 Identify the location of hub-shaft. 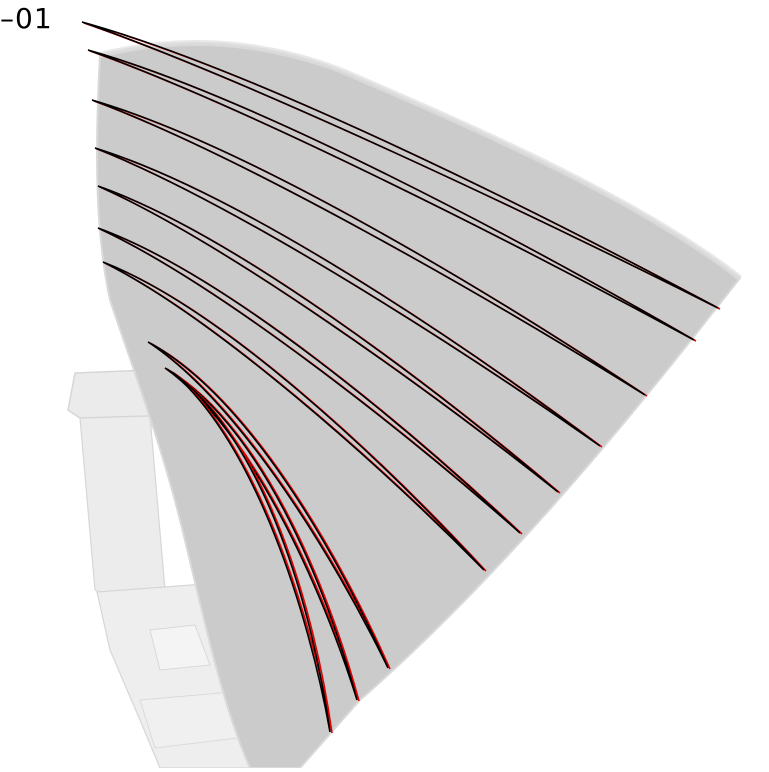
(122, 508).